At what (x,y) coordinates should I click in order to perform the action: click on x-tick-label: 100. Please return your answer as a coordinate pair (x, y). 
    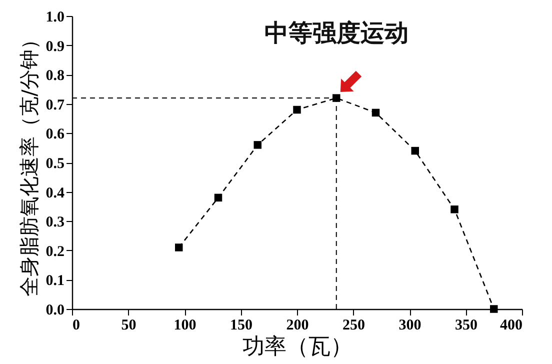
    Looking at the image, I should click on (185, 326).